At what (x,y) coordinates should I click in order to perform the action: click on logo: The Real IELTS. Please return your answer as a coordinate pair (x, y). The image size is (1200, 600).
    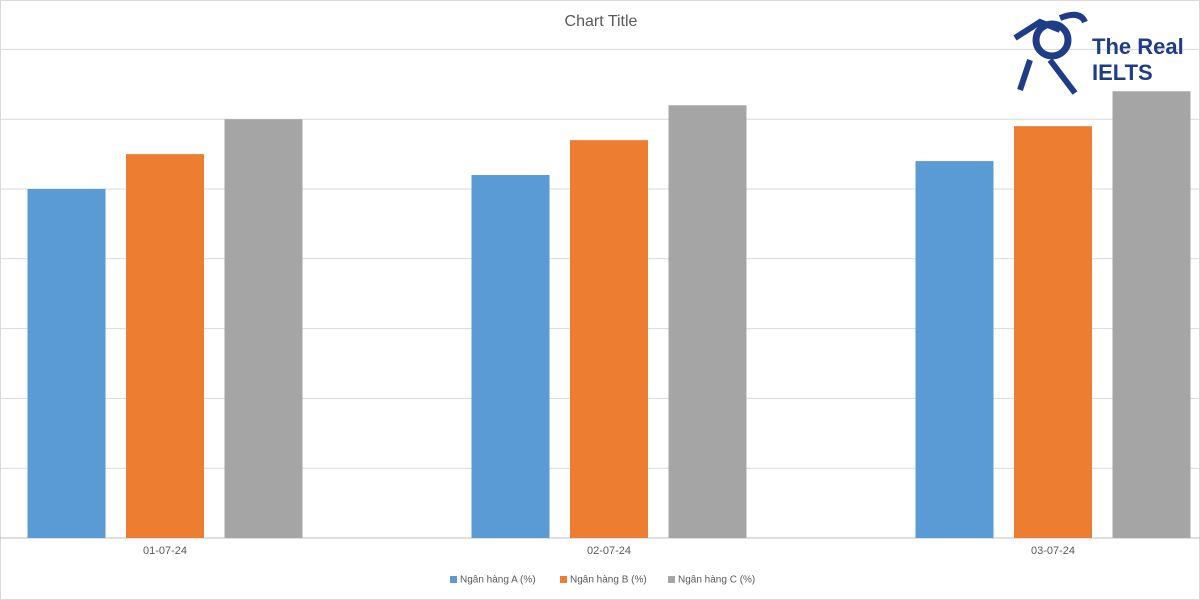
    Looking at the image, I should click on (1098, 53).